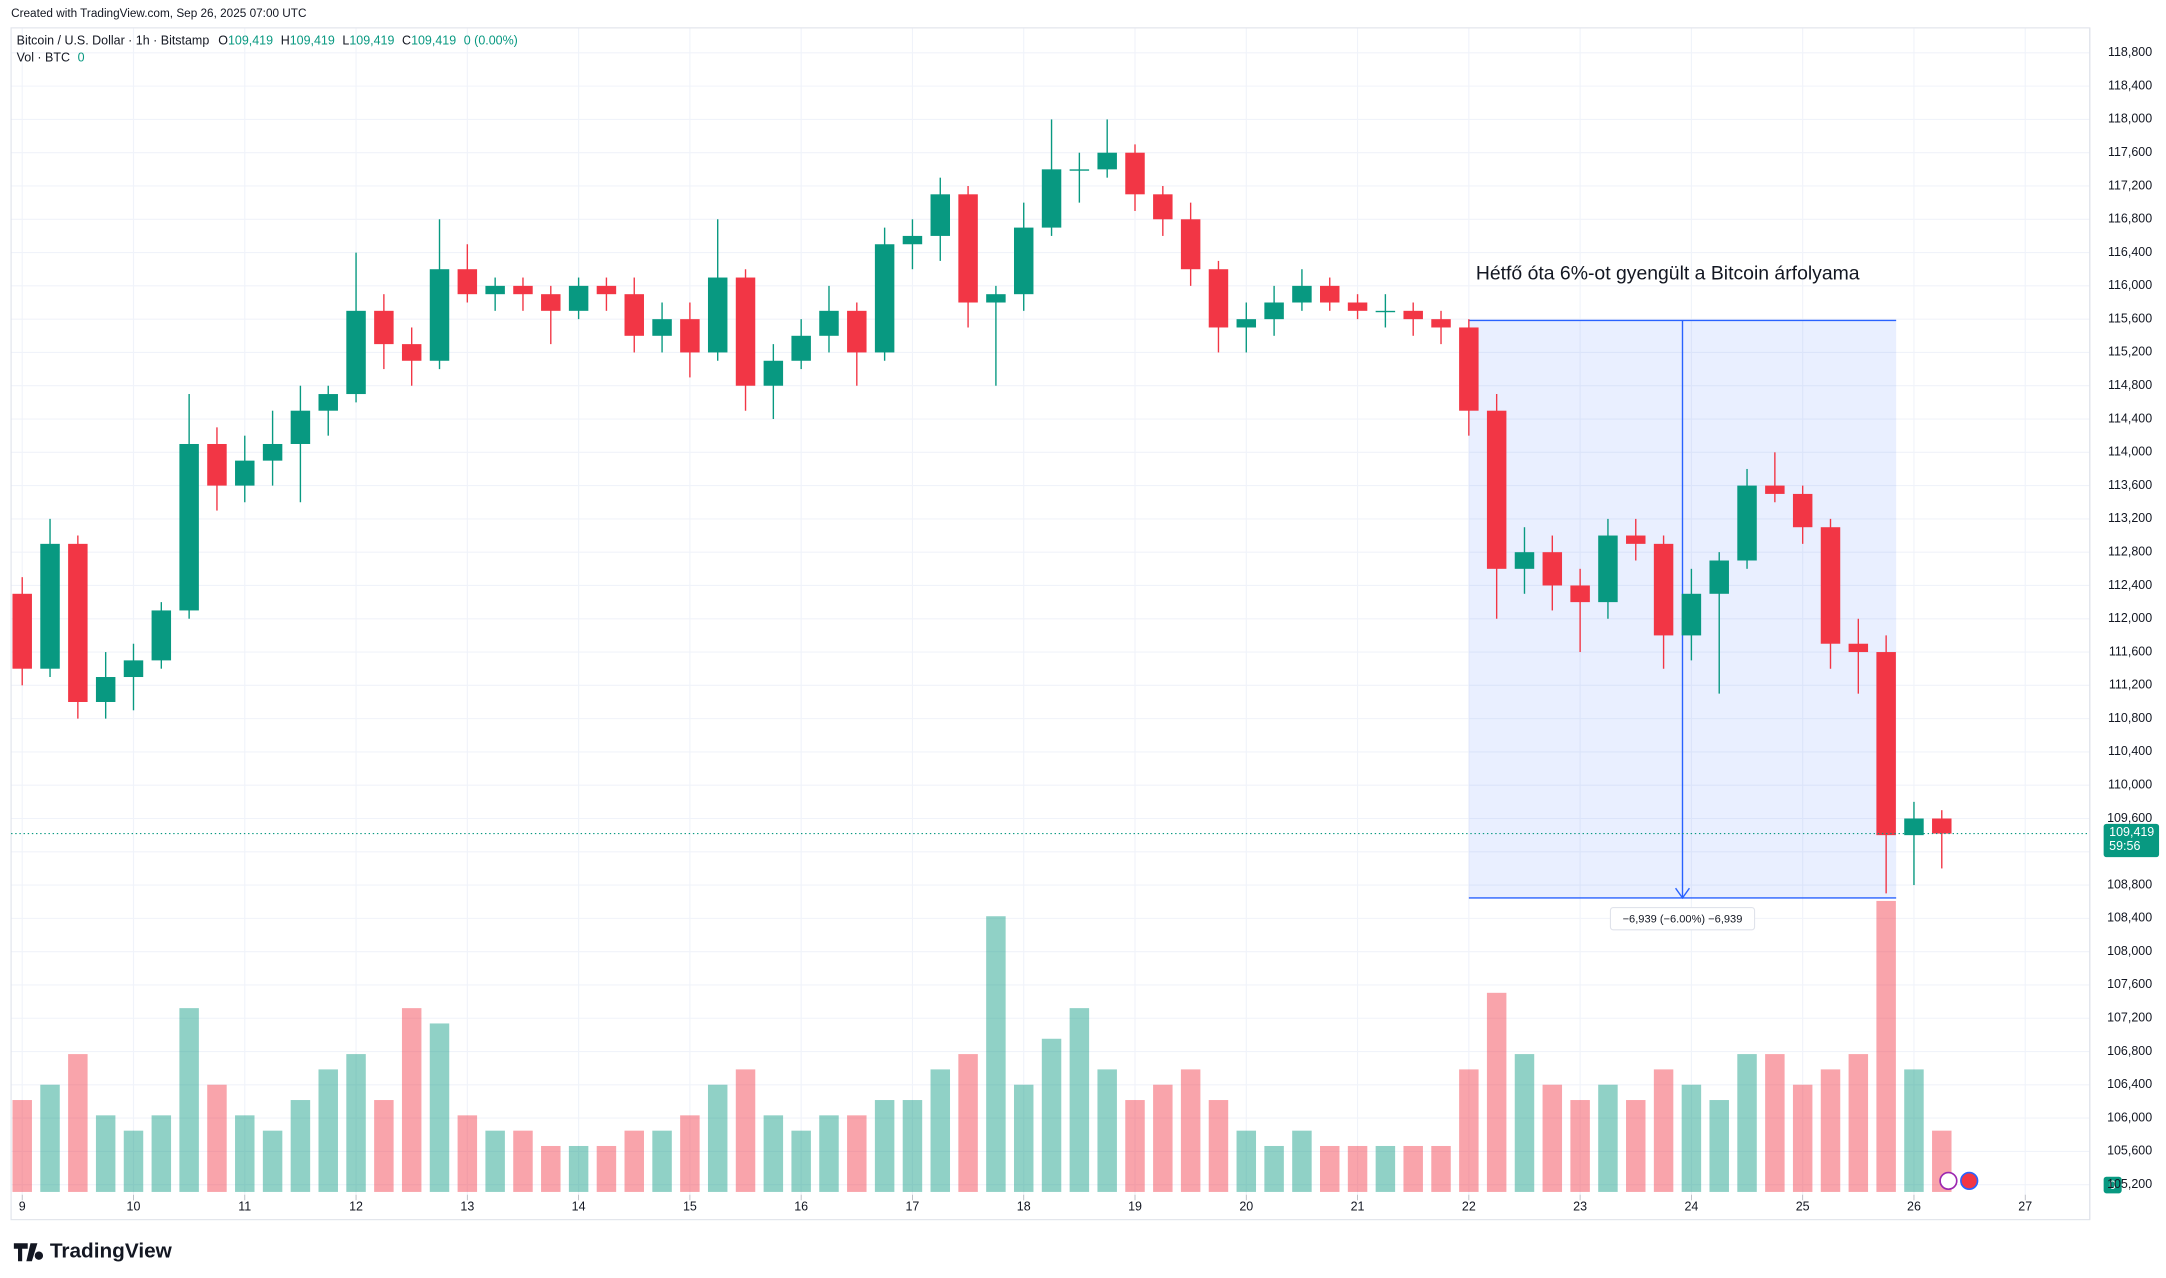 The width and height of the screenshot is (2166, 1278). What do you see at coordinates (2129, 1051) in the screenshot?
I see `y-tick-label: 106,800` at bounding box center [2129, 1051].